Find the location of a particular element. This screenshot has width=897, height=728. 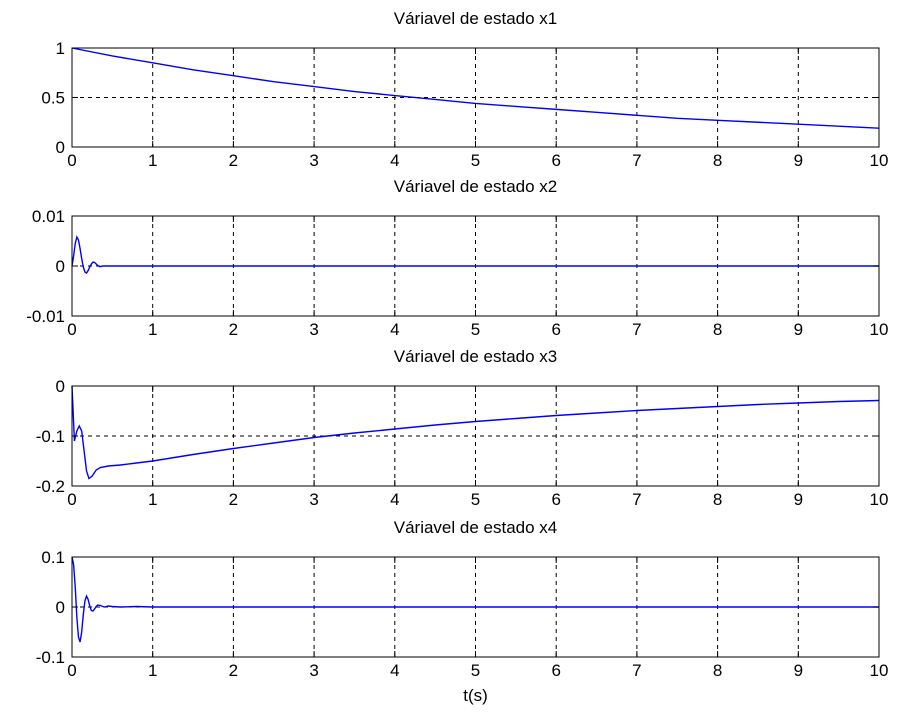

y-tick-label: -0.01 is located at coordinates (45, 316).